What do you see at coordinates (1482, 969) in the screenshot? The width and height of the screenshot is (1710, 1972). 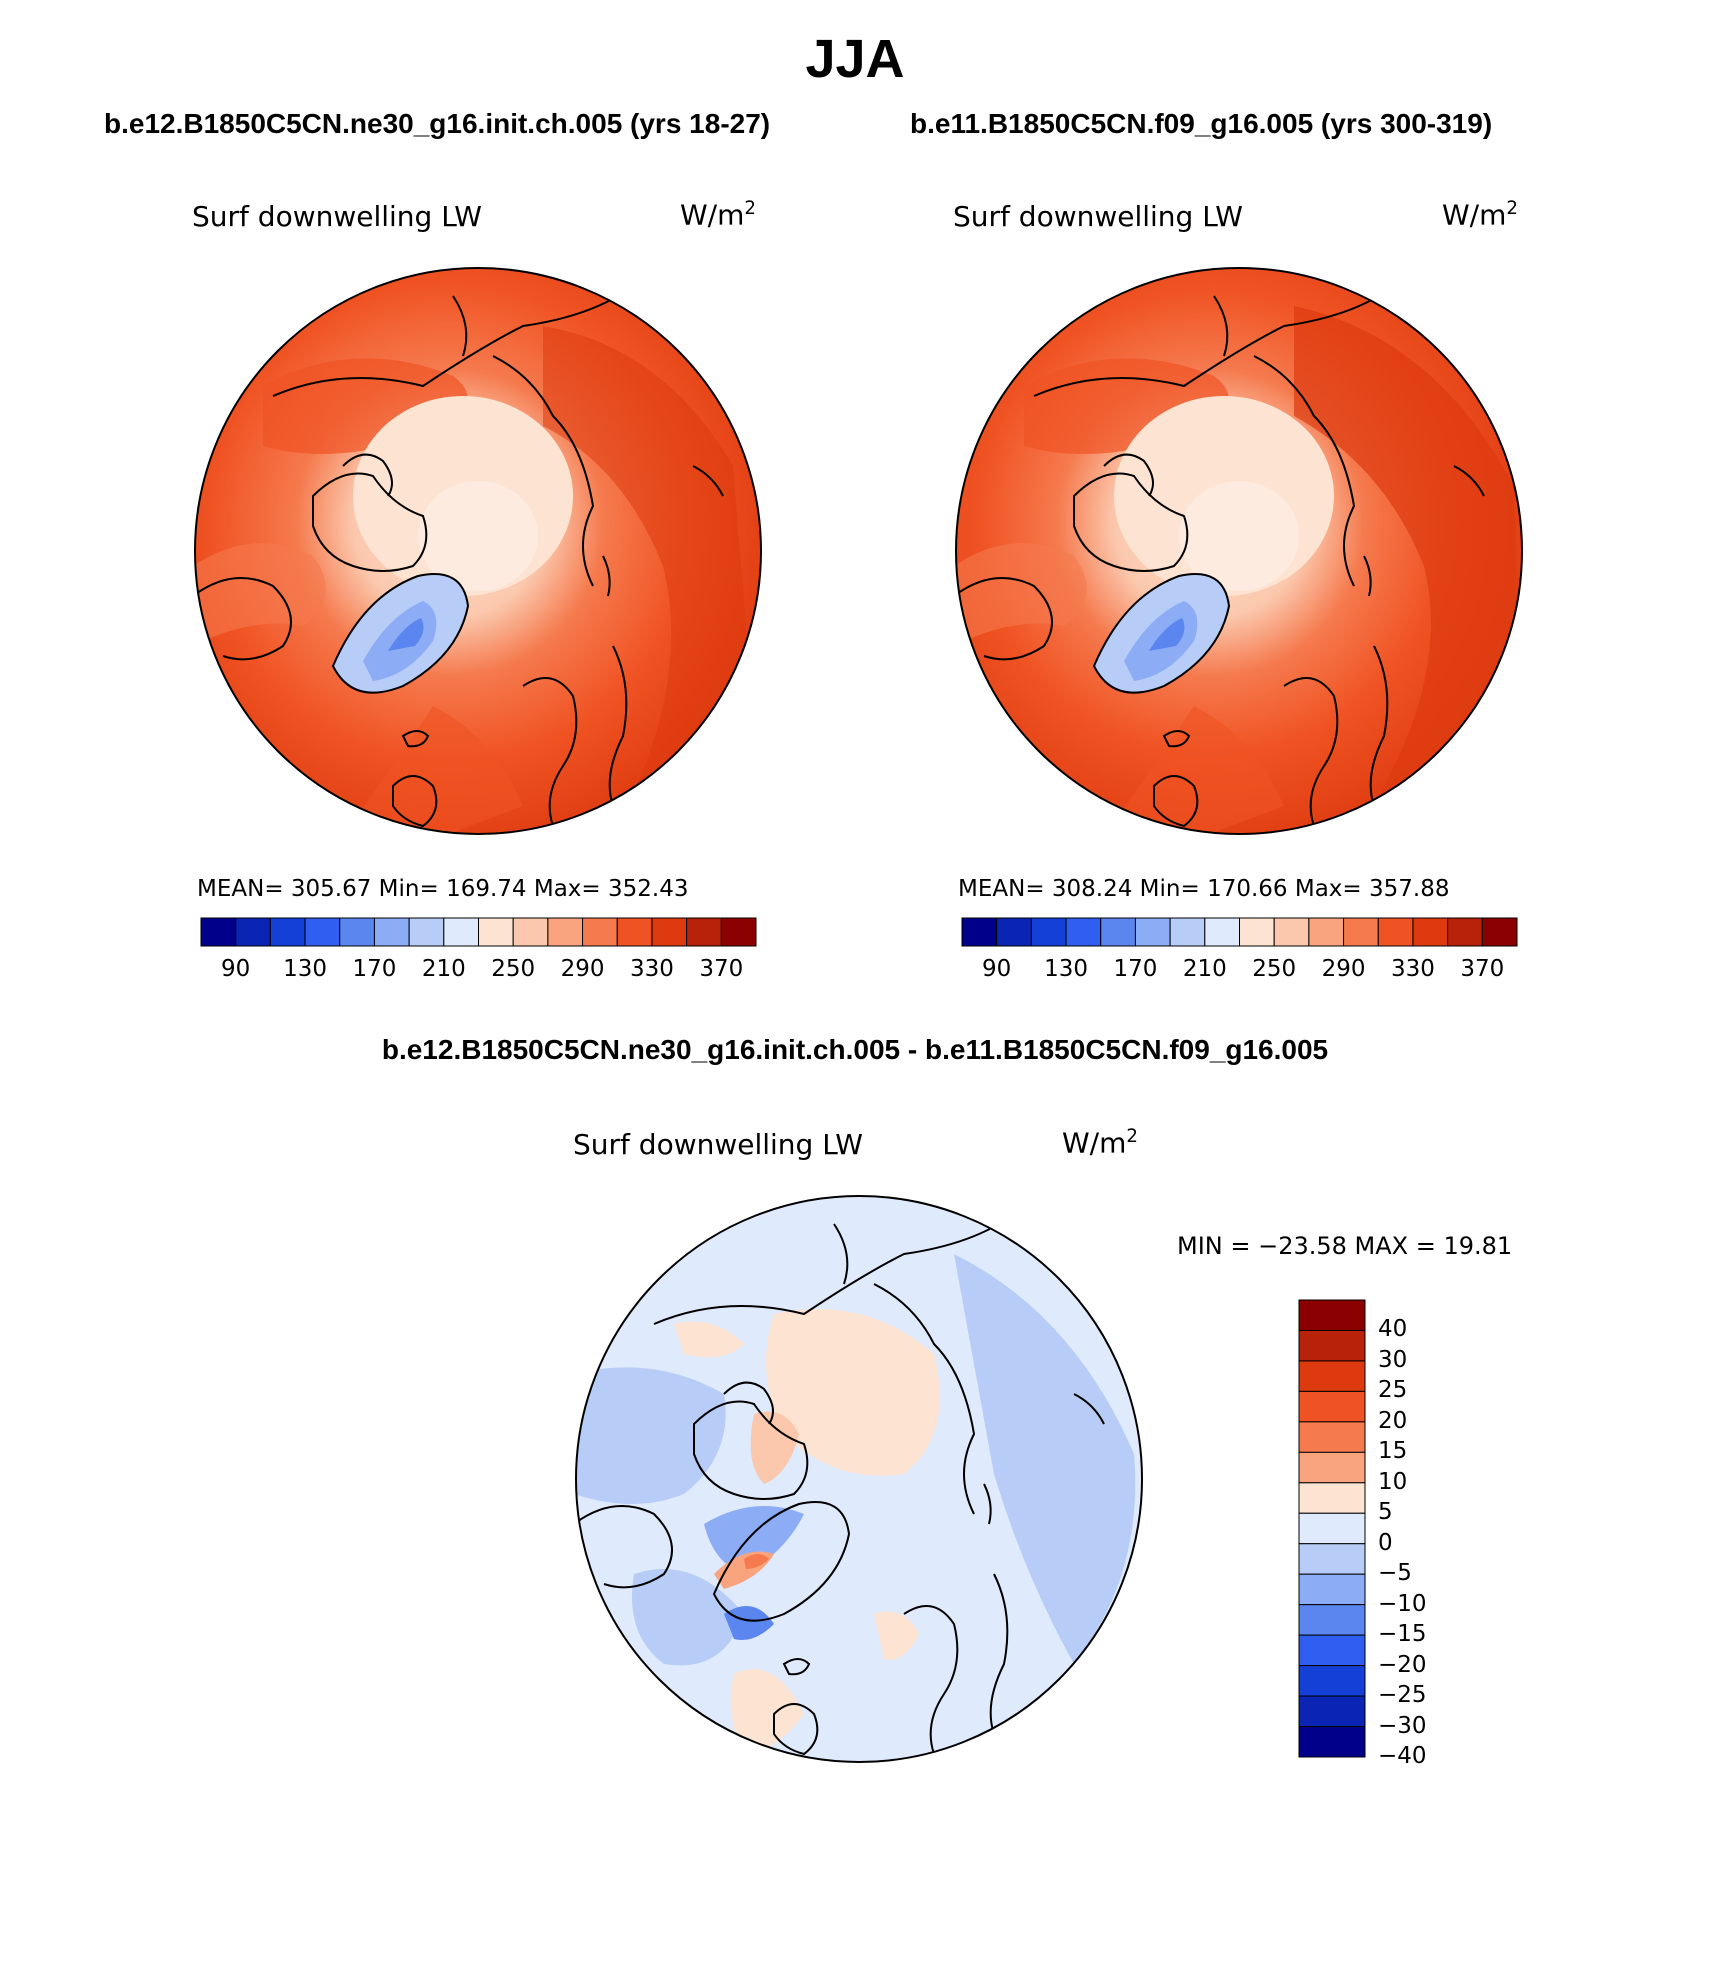 I see `panel-2-colorbar-tick-label: 370` at bounding box center [1482, 969].